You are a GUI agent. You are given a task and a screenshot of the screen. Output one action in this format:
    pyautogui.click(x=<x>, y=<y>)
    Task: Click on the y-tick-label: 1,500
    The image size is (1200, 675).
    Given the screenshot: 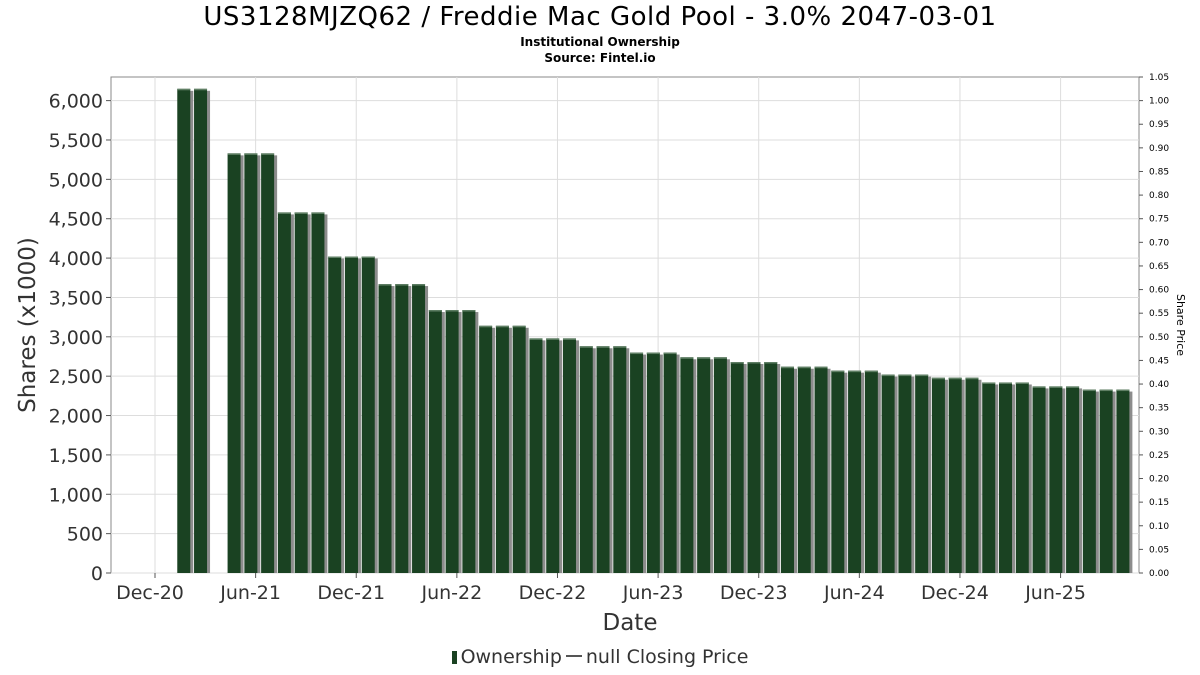 What is the action you would take?
    pyautogui.click(x=76, y=456)
    